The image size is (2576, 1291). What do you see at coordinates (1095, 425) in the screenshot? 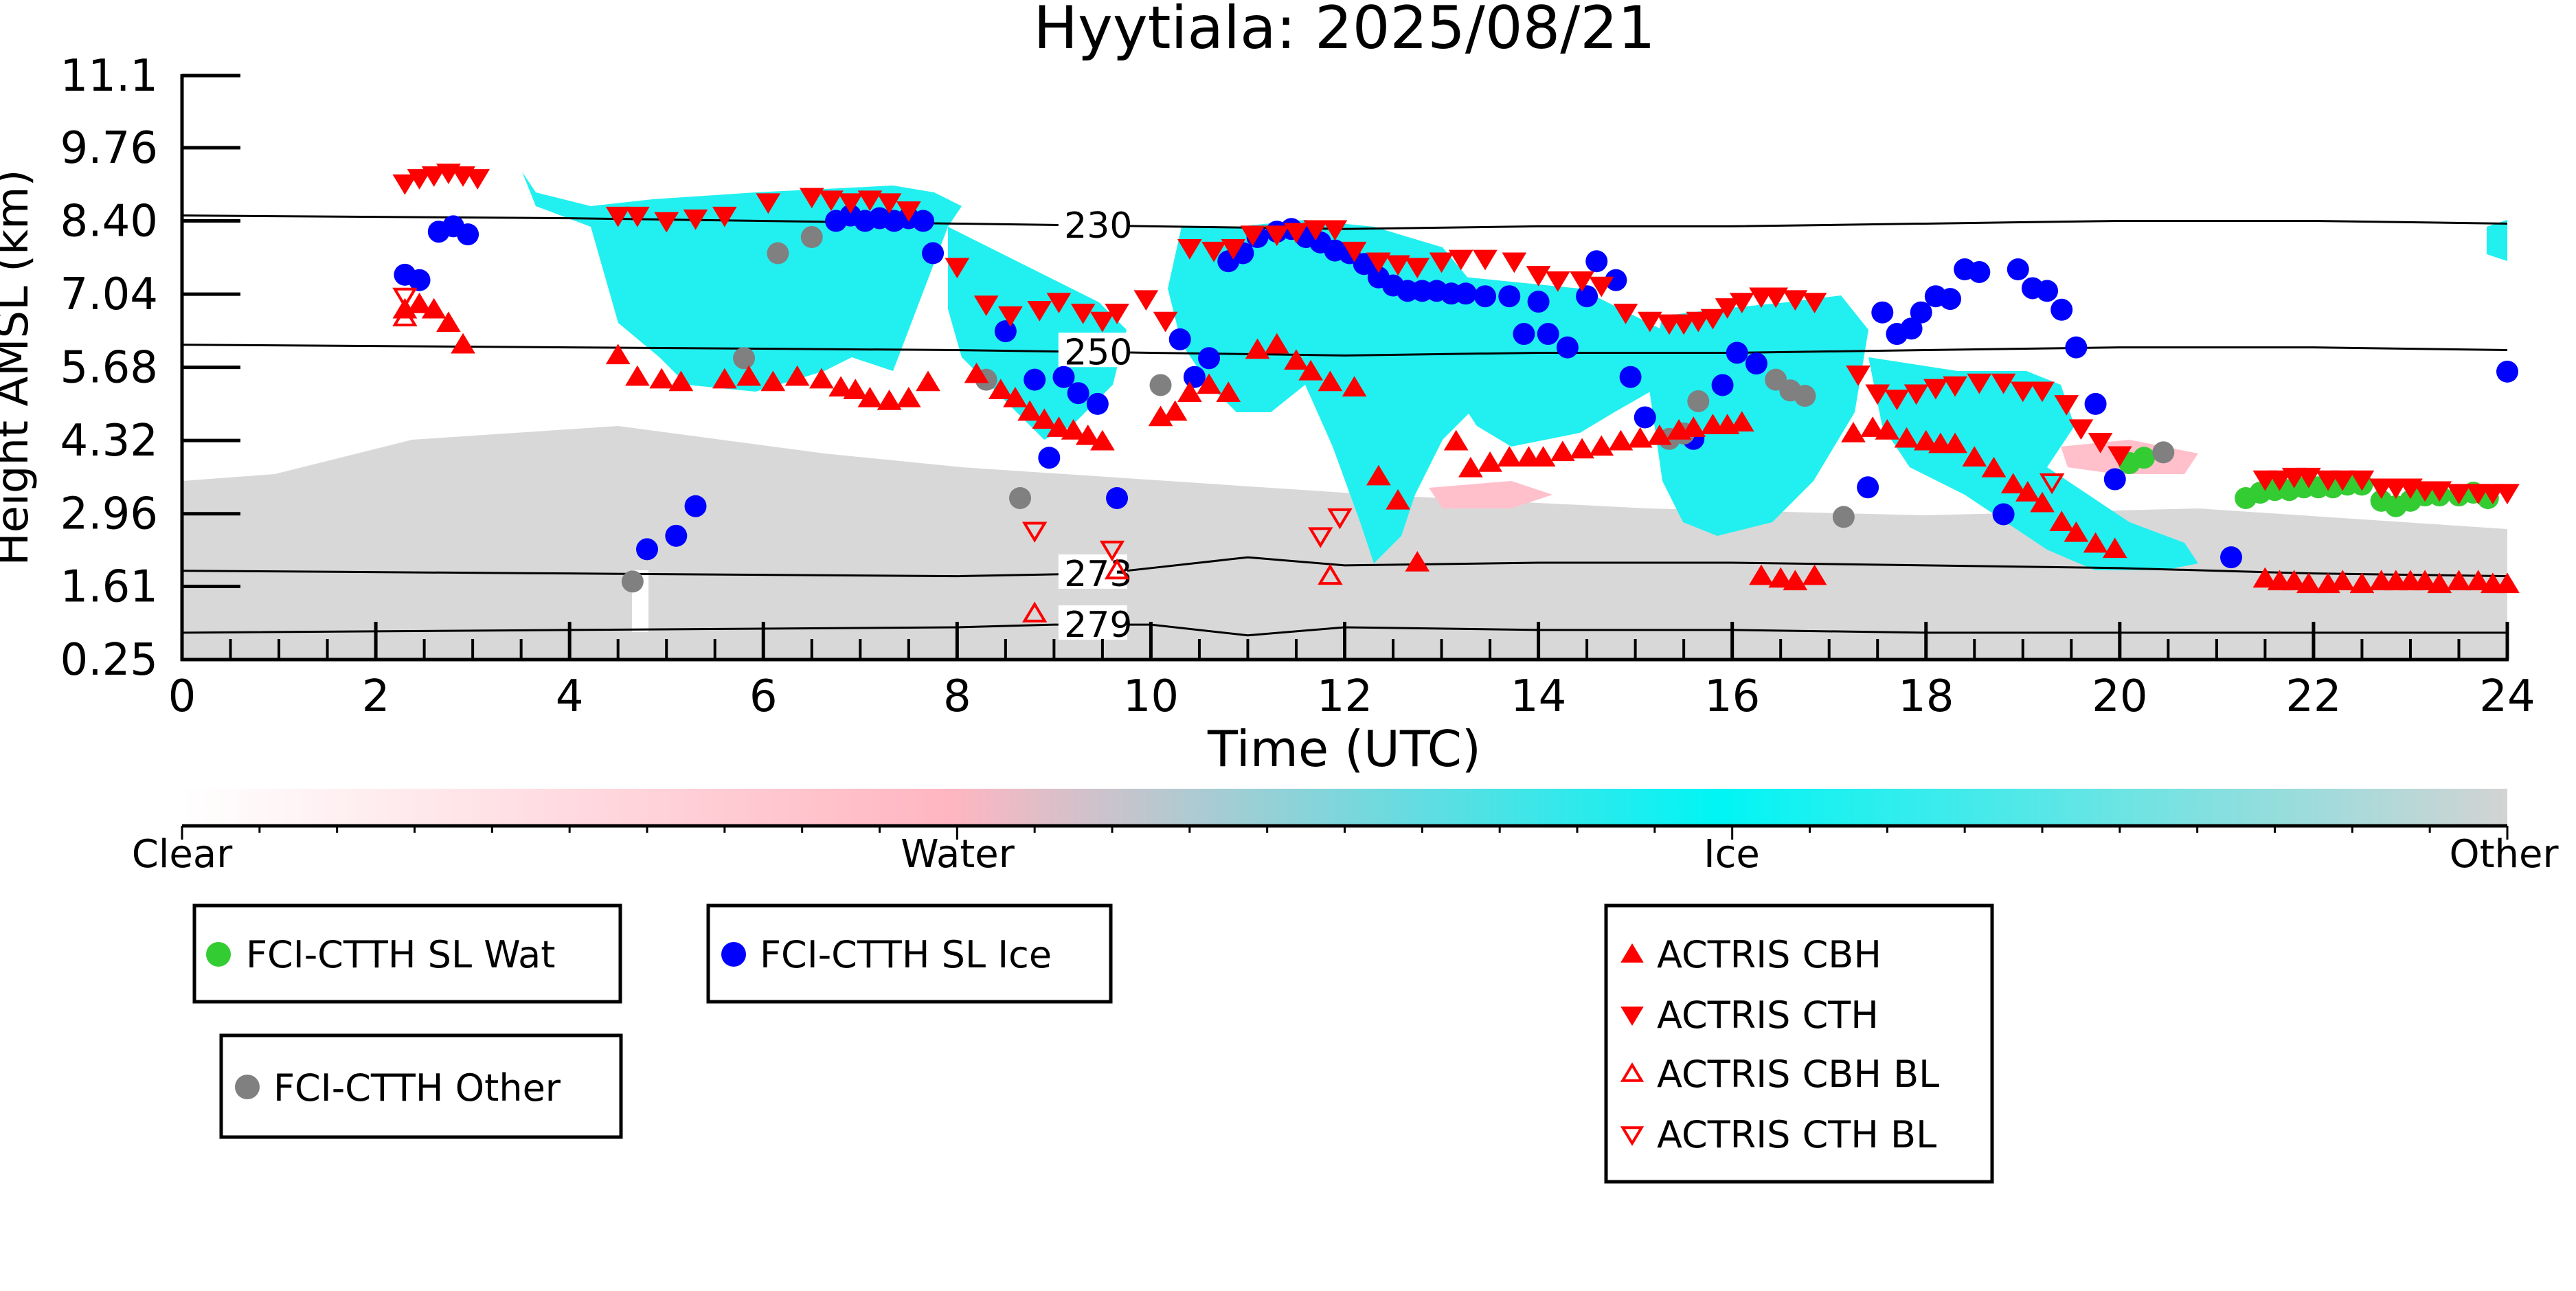
I see `isotherm-labels: 230 250 273 279` at bounding box center [1095, 425].